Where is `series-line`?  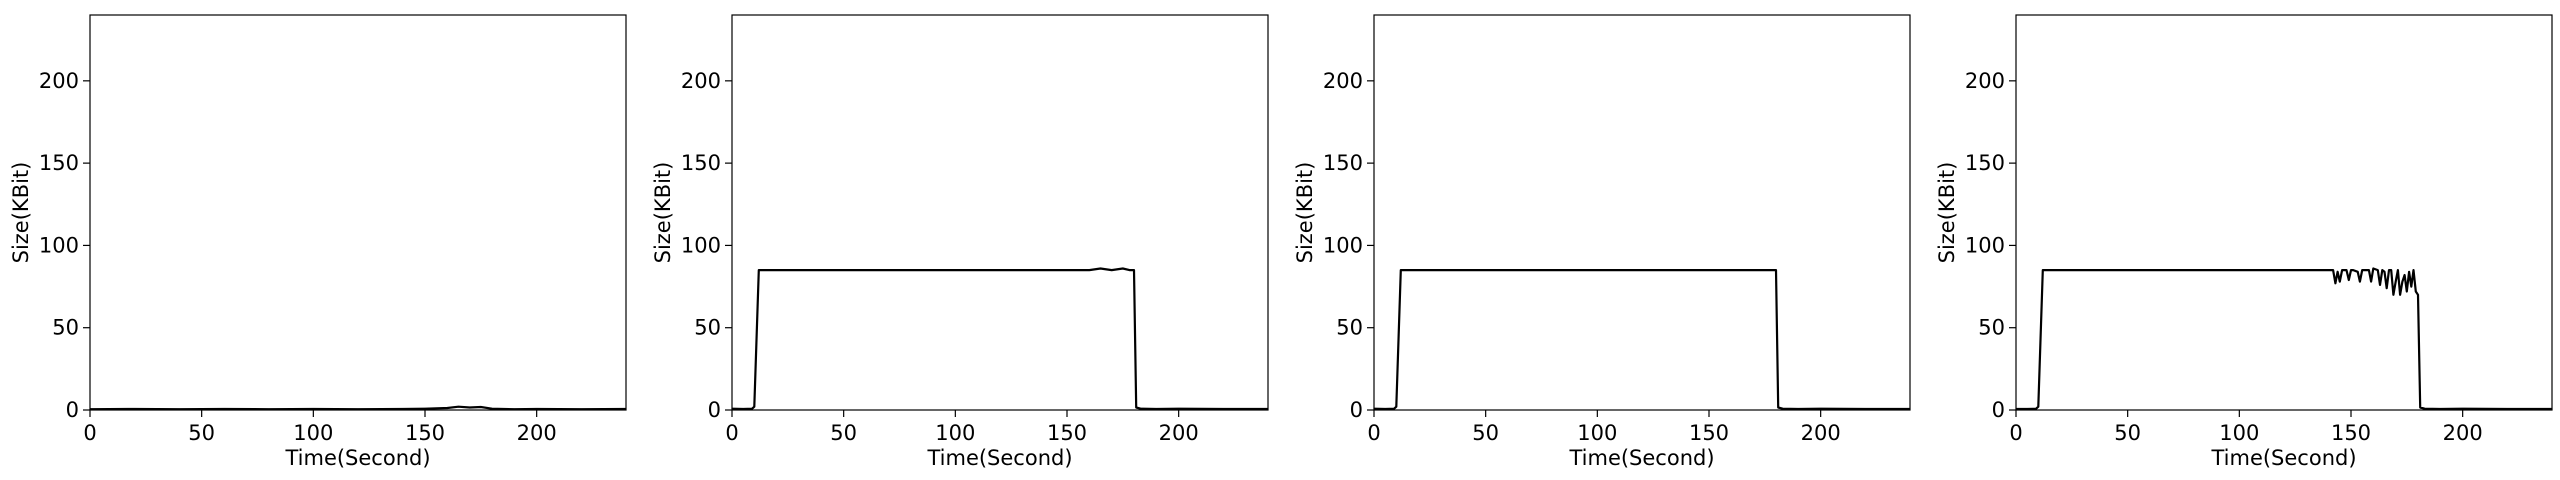
series-line is located at coordinates (2284, 339).